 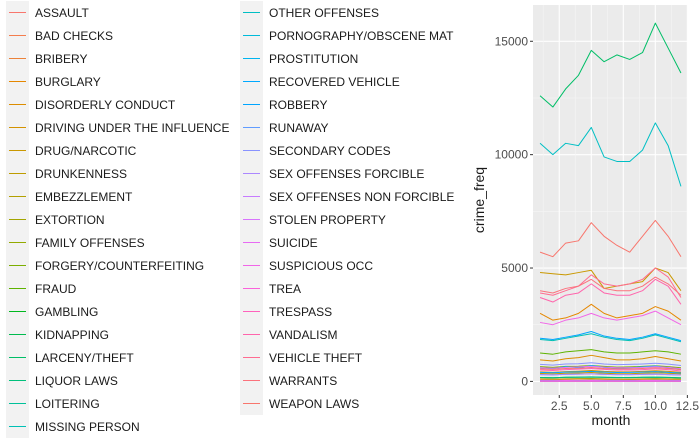 What do you see at coordinates (315, 358) in the screenshot?
I see `legend-label: VEHICLE THEFT` at bounding box center [315, 358].